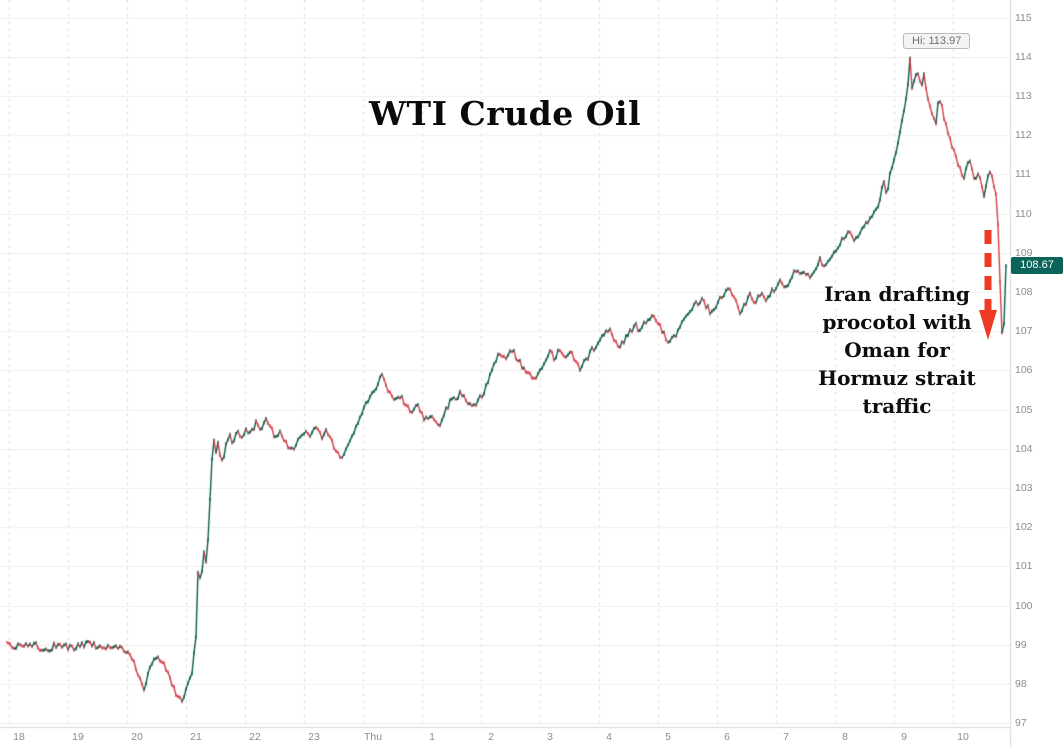 This screenshot has height=747, width=1064. What do you see at coordinates (373, 737) in the screenshot?
I see `x-axis-label: Thu` at bounding box center [373, 737].